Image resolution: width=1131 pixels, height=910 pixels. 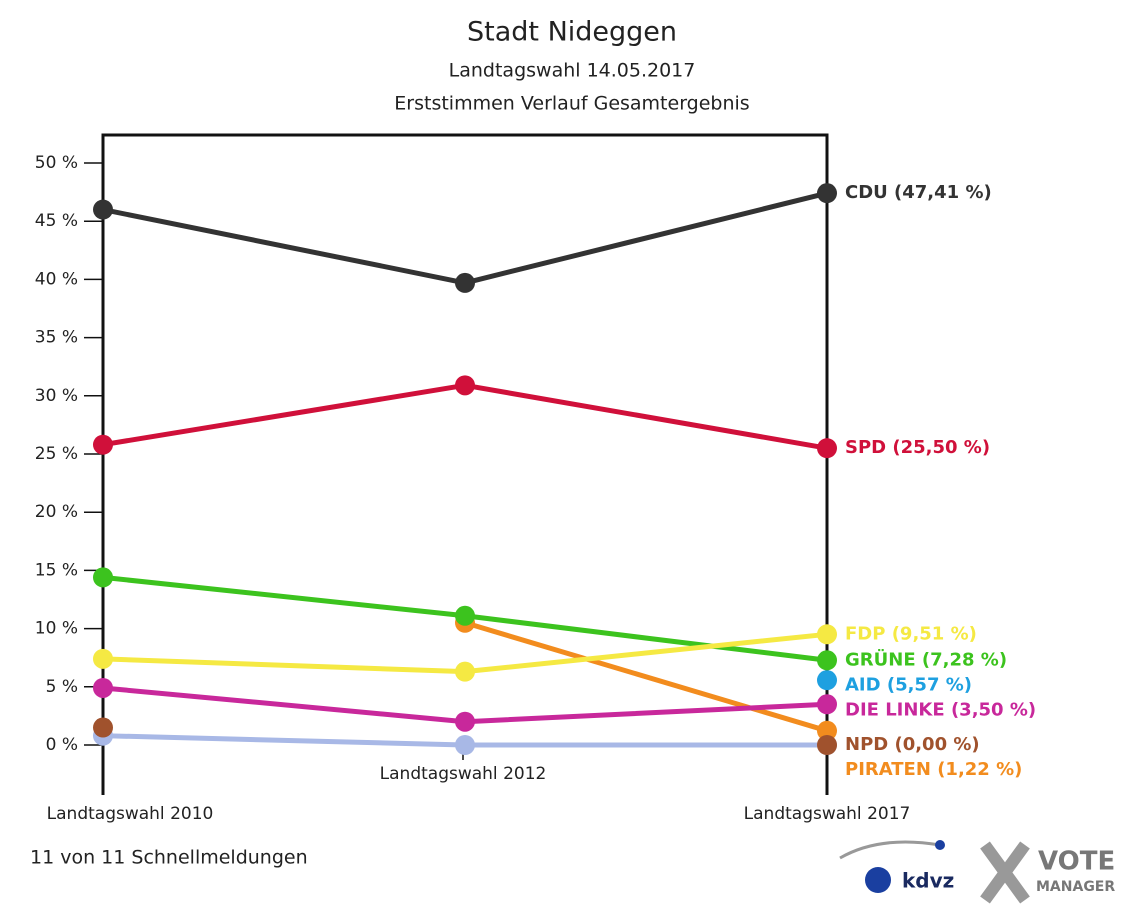 What do you see at coordinates (1005, 872) in the screenshot?
I see `logo-cross` at bounding box center [1005, 872].